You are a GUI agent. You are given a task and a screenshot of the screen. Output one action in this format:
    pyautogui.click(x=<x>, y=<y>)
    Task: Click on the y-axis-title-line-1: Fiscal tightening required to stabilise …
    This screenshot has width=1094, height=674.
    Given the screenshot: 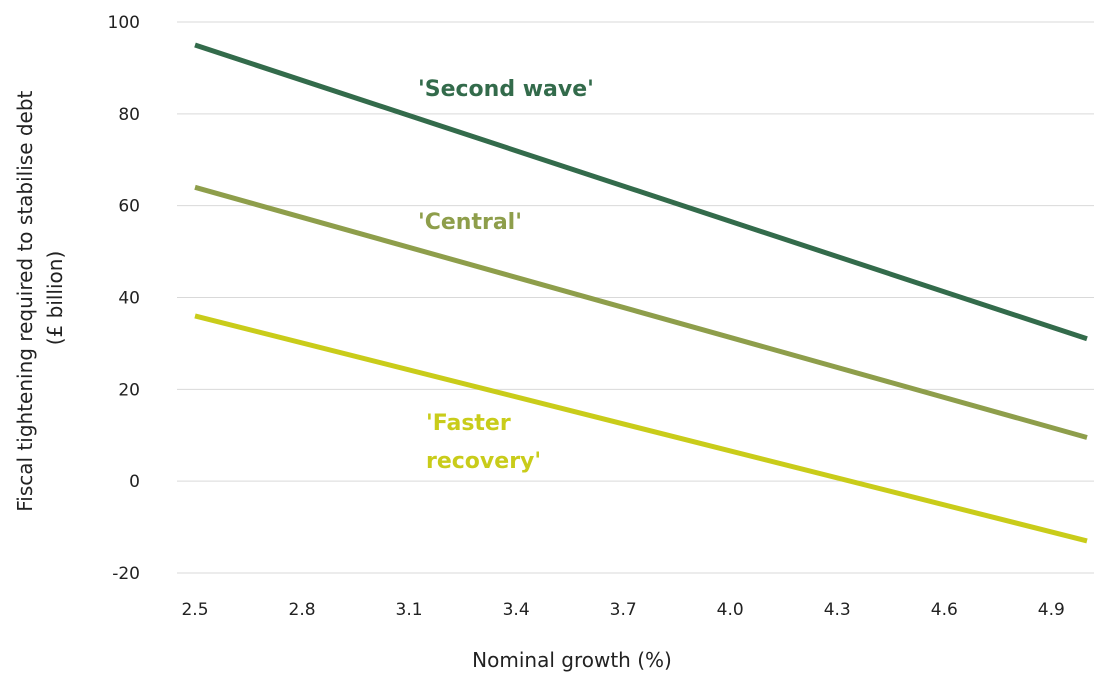 What is the action you would take?
    pyautogui.click(x=25, y=300)
    